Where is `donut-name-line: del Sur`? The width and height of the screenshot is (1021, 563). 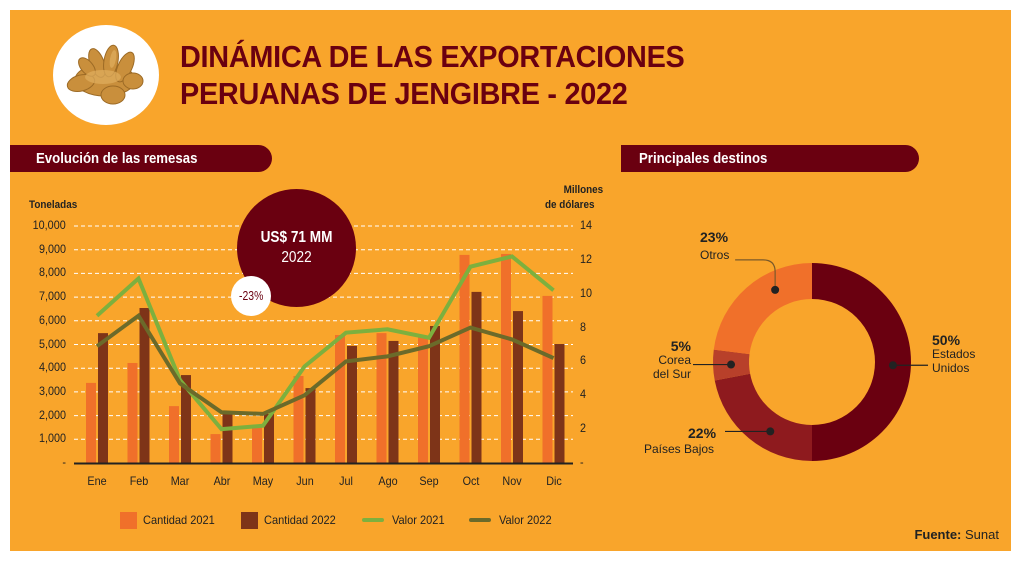
donut-name-line: del Sur is located at coordinates (671, 374).